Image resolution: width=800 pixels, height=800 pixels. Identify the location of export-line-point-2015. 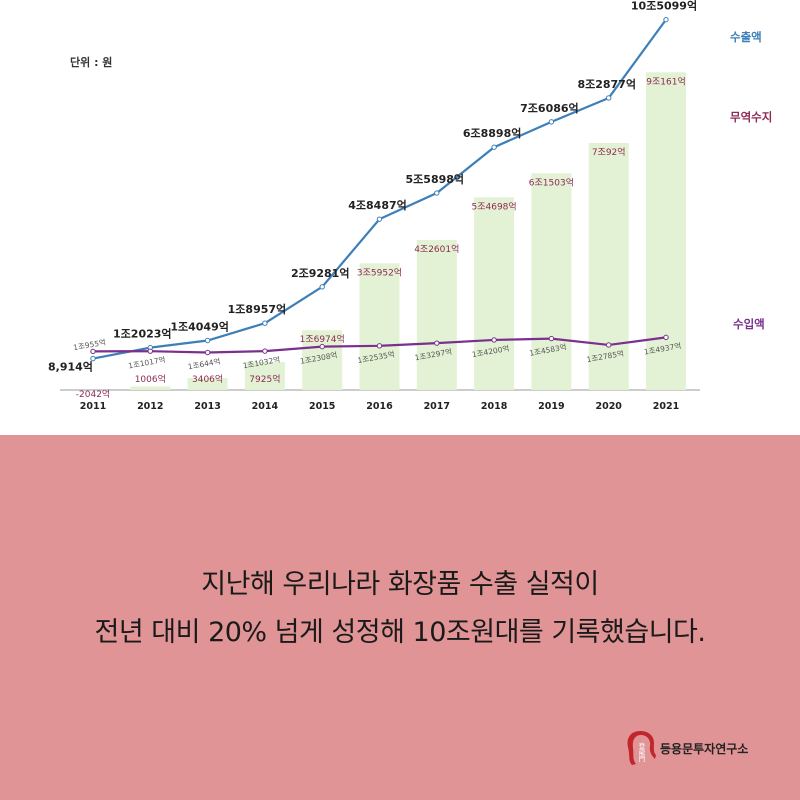
(322, 287).